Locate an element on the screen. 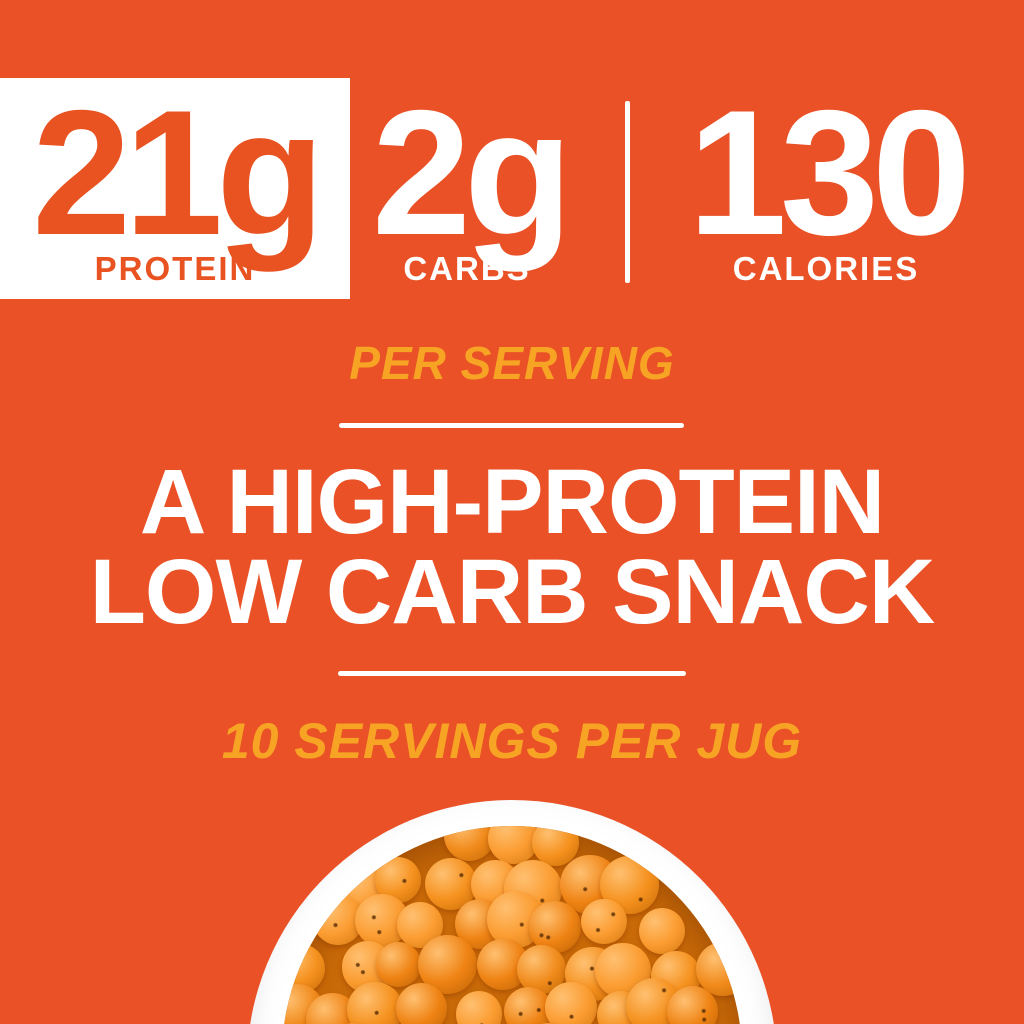 This screenshot has width=1024, height=1024. per-serving-label: PER SERVING is located at coordinates (512, 363).